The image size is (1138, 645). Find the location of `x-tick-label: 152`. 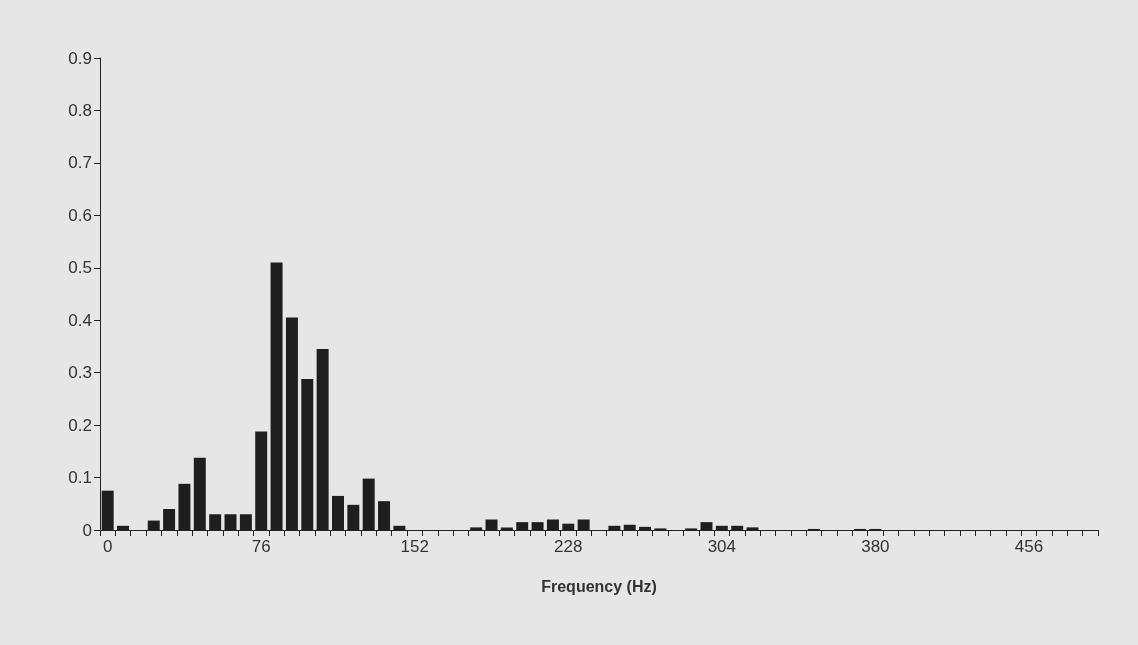

x-tick-label: 152 is located at coordinates (414, 546).